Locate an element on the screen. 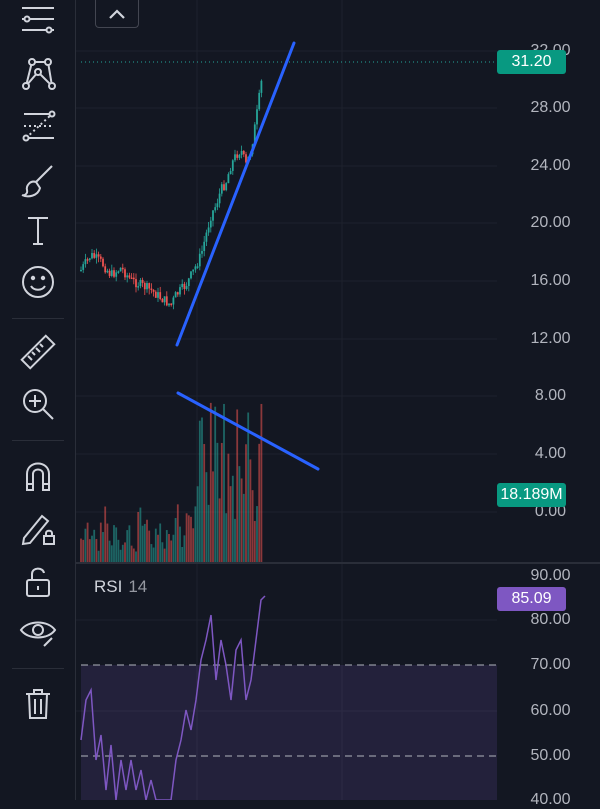 The height and width of the screenshot is (809, 600). price-axis-label: 20.00 is located at coordinates (550, 222).